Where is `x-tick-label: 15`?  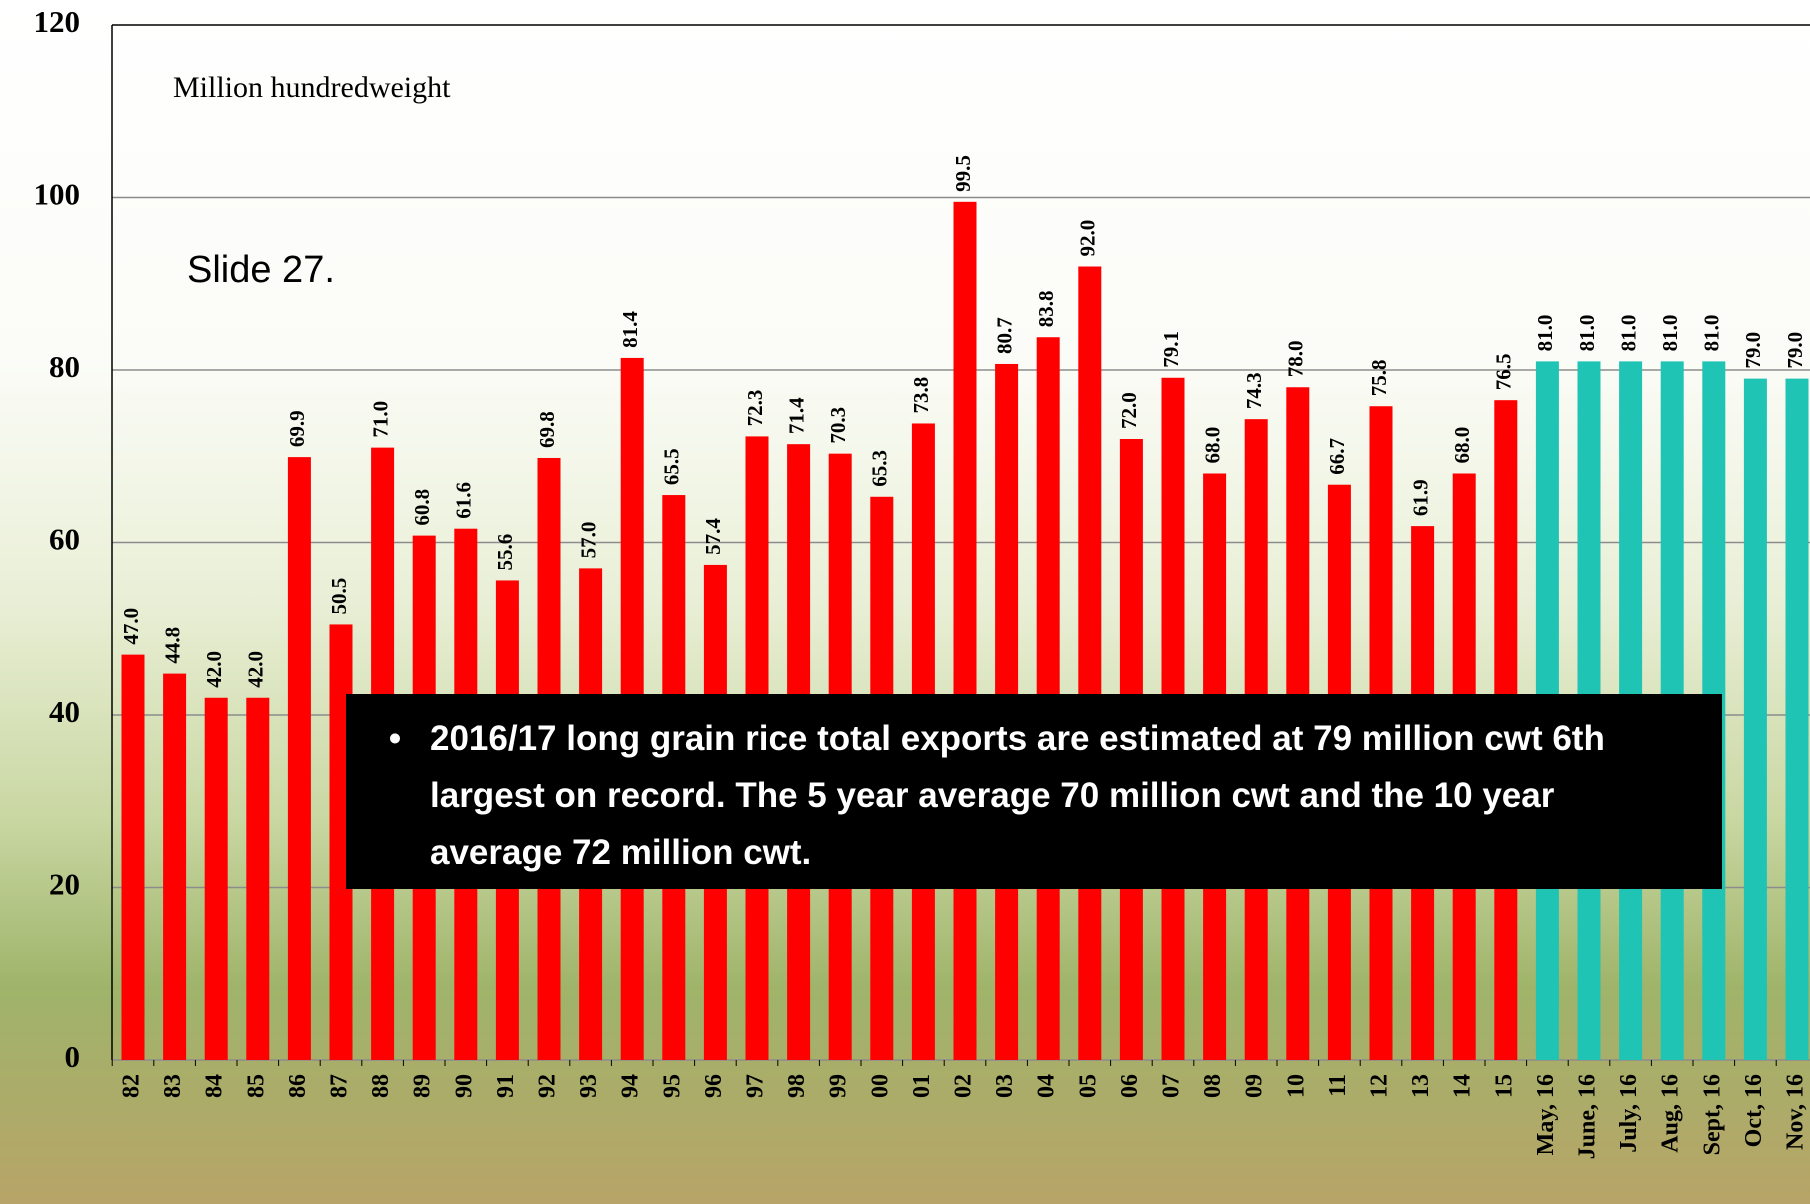
x-tick-label: 15 is located at coordinates (1504, 1086).